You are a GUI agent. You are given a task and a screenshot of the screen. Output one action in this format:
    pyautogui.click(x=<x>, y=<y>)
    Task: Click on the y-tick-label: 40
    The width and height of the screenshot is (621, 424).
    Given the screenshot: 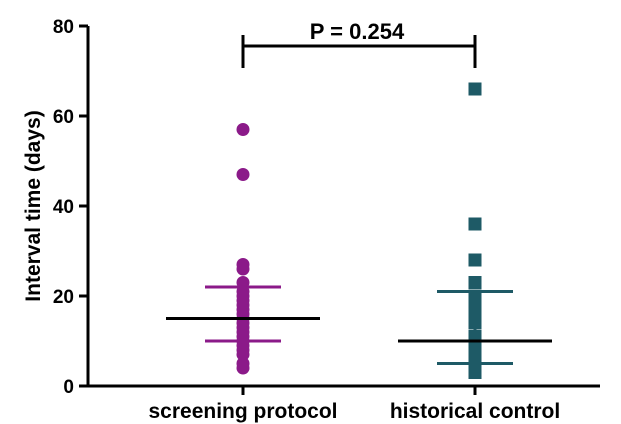 What is the action you would take?
    pyautogui.click(x=63, y=207)
    